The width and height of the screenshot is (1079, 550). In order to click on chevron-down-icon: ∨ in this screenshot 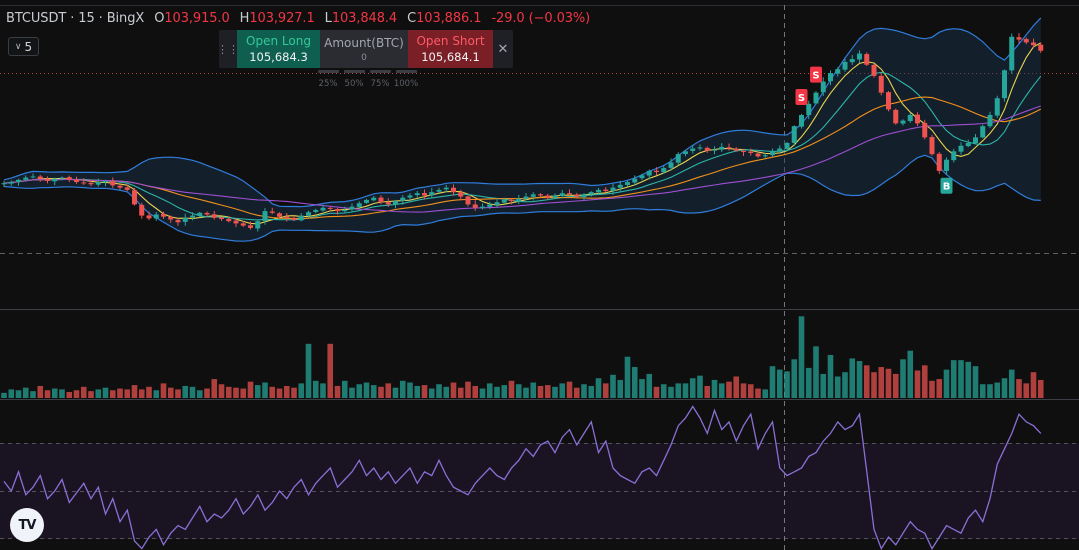, I will do `click(18, 46)`.